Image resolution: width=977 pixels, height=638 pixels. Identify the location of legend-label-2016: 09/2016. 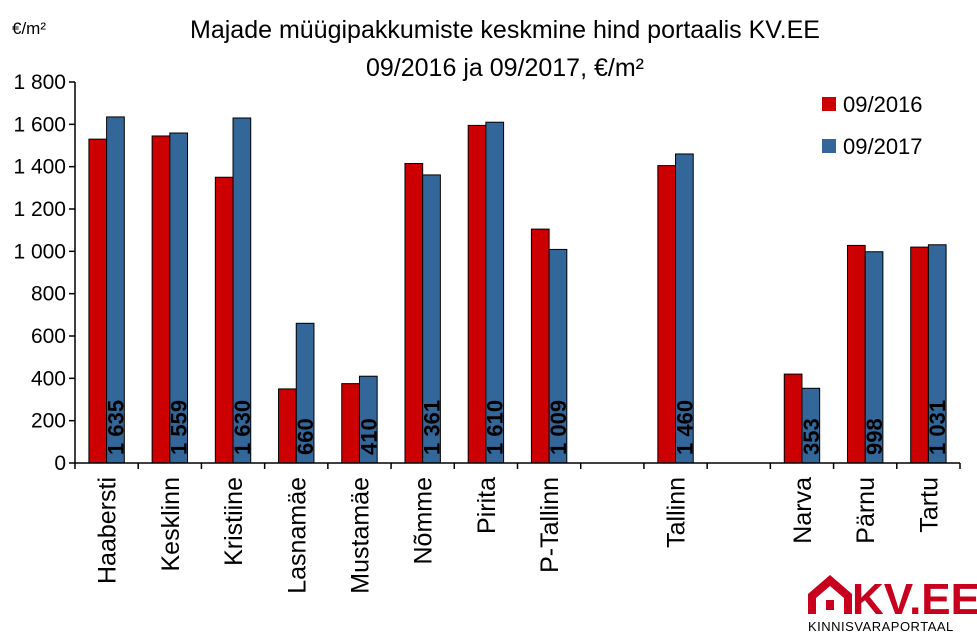
(883, 104).